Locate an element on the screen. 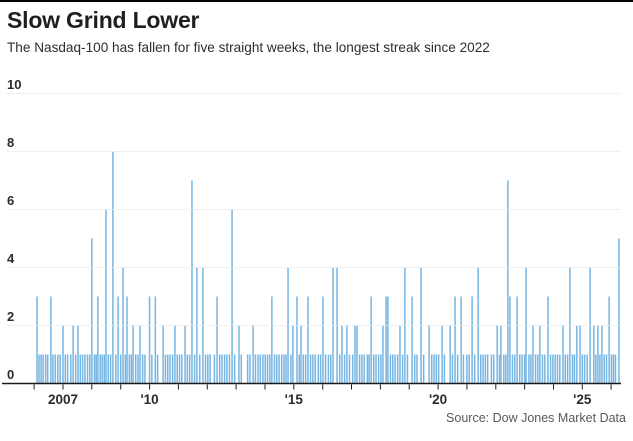 This screenshot has height=441, width=633. y-tick-label: 10 is located at coordinates (14, 84).